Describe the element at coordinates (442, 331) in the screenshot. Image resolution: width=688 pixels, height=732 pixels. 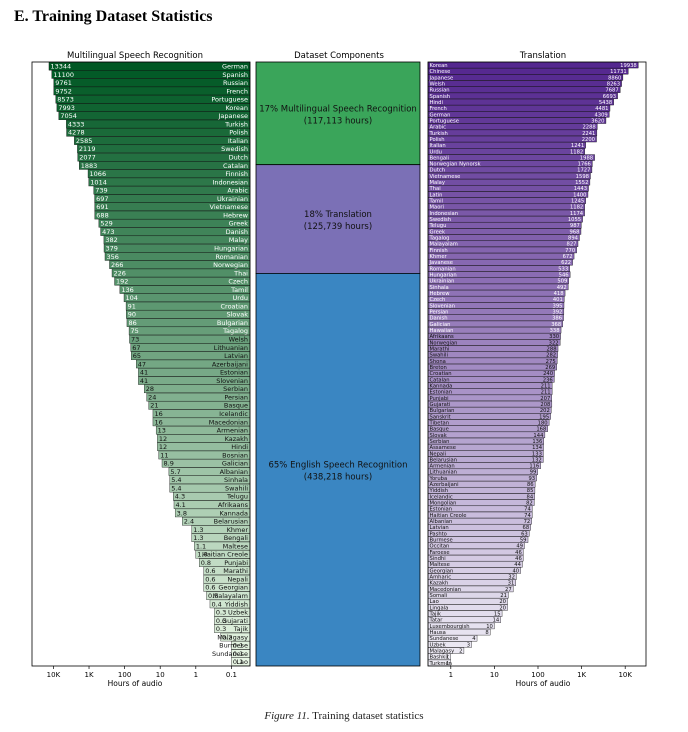
I see `translation-language-label: Hawaiian` at that location.